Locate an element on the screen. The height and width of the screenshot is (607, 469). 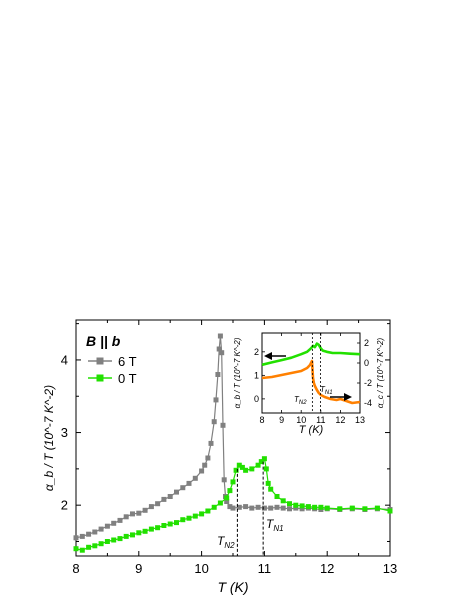
main-transition-lines is located at coordinates (250, 508).